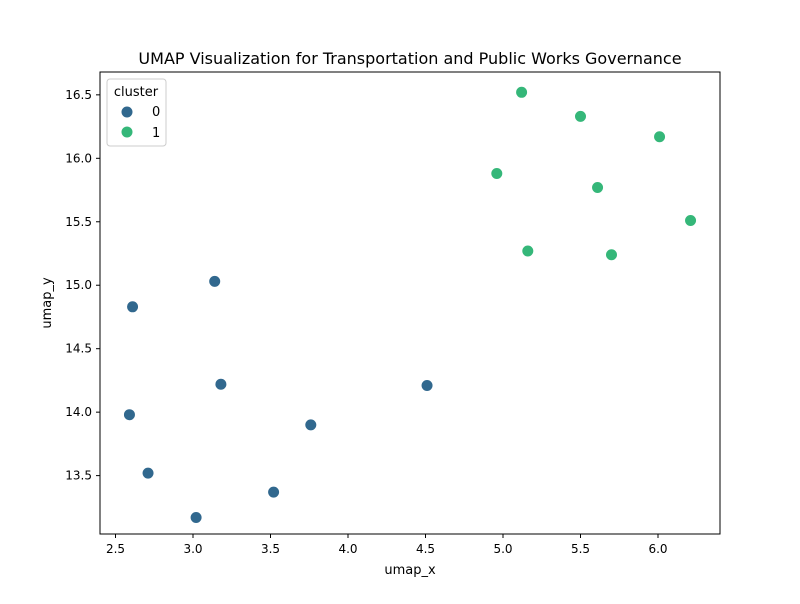 The height and width of the screenshot is (604, 800). What do you see at coordinates (47, 303) in the screenshot?
I see `y-axis-label: umap_y` at bounding box center [47, 303].